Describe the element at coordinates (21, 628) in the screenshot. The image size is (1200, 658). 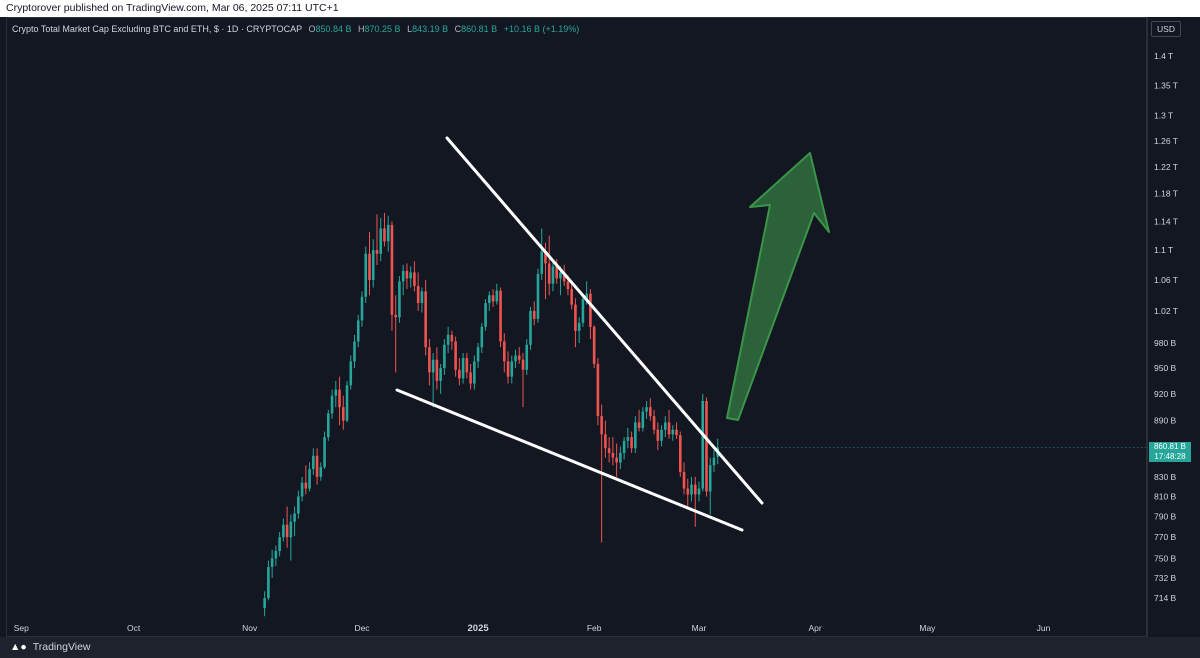
I see `x-tick-label: Sep` at that location.